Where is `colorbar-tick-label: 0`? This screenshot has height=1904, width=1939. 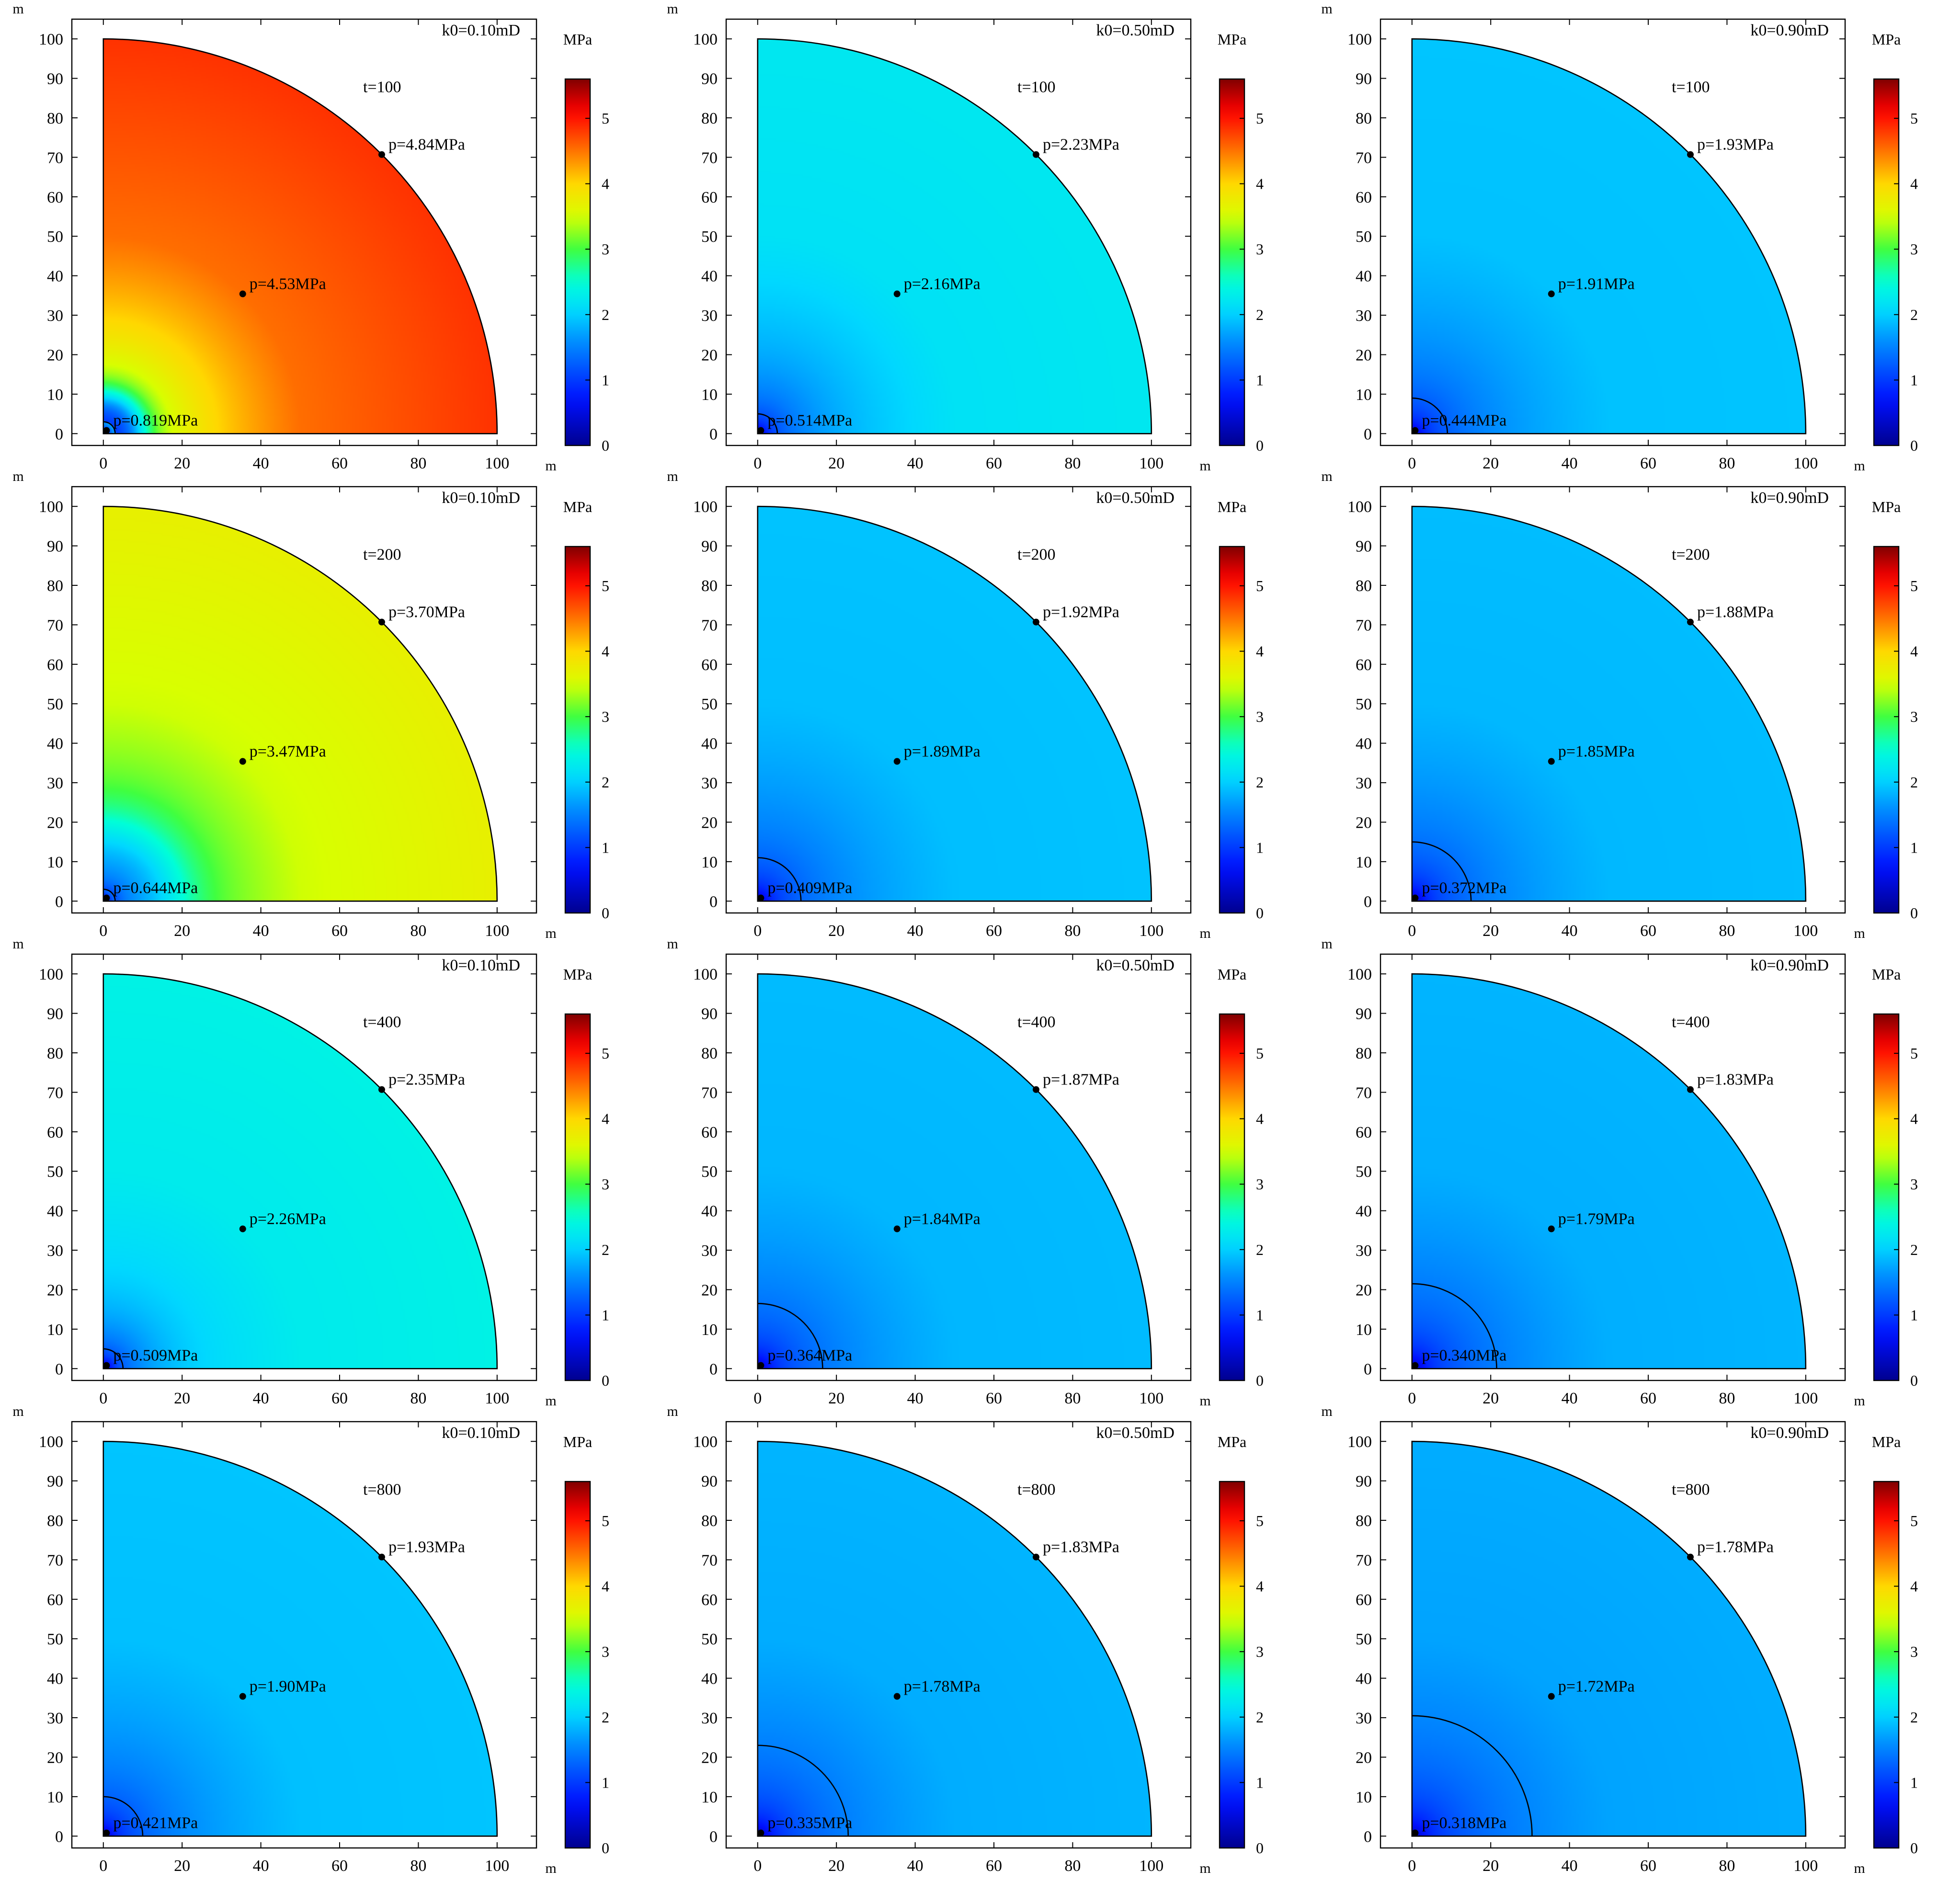
colorbar-tick-label: 0 is located at coordinates (1260, 1380).